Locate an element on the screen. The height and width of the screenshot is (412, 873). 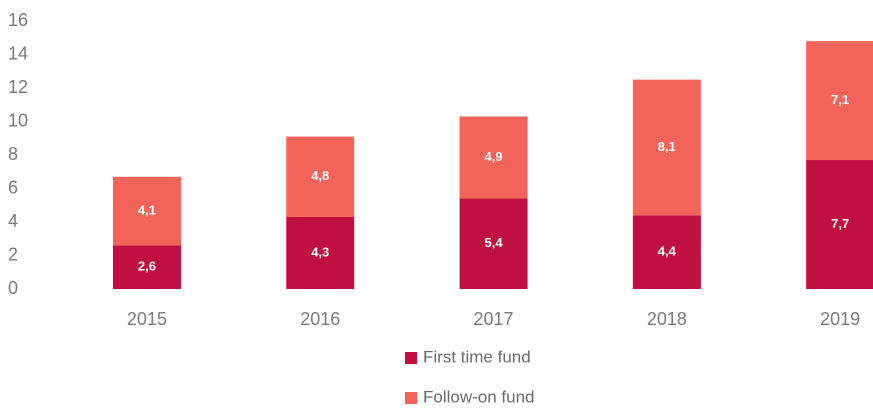
x-tick-label: 2016 is located at coordinates (320, 319).